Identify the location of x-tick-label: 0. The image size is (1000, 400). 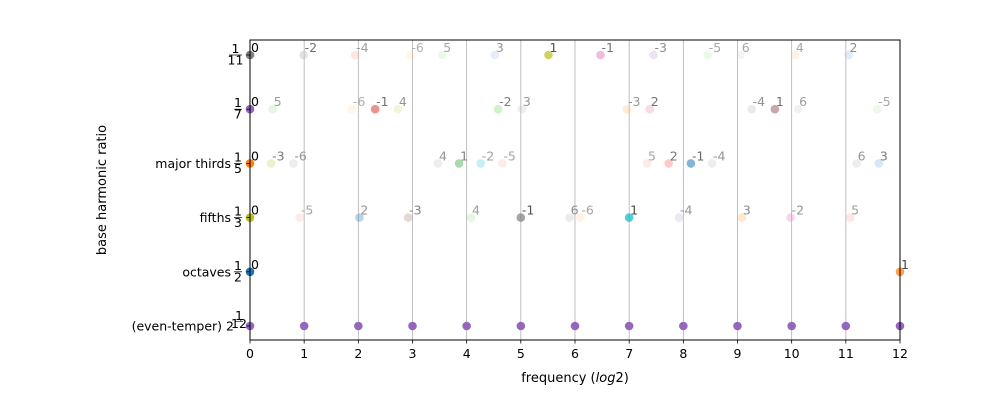
(250, 353).